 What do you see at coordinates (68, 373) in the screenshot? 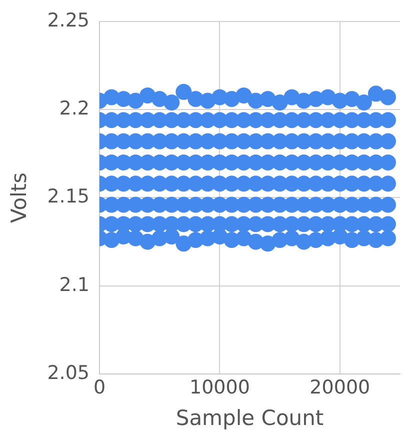
I see `y-tick-label: 2.05` at bounding box center [68, 373].